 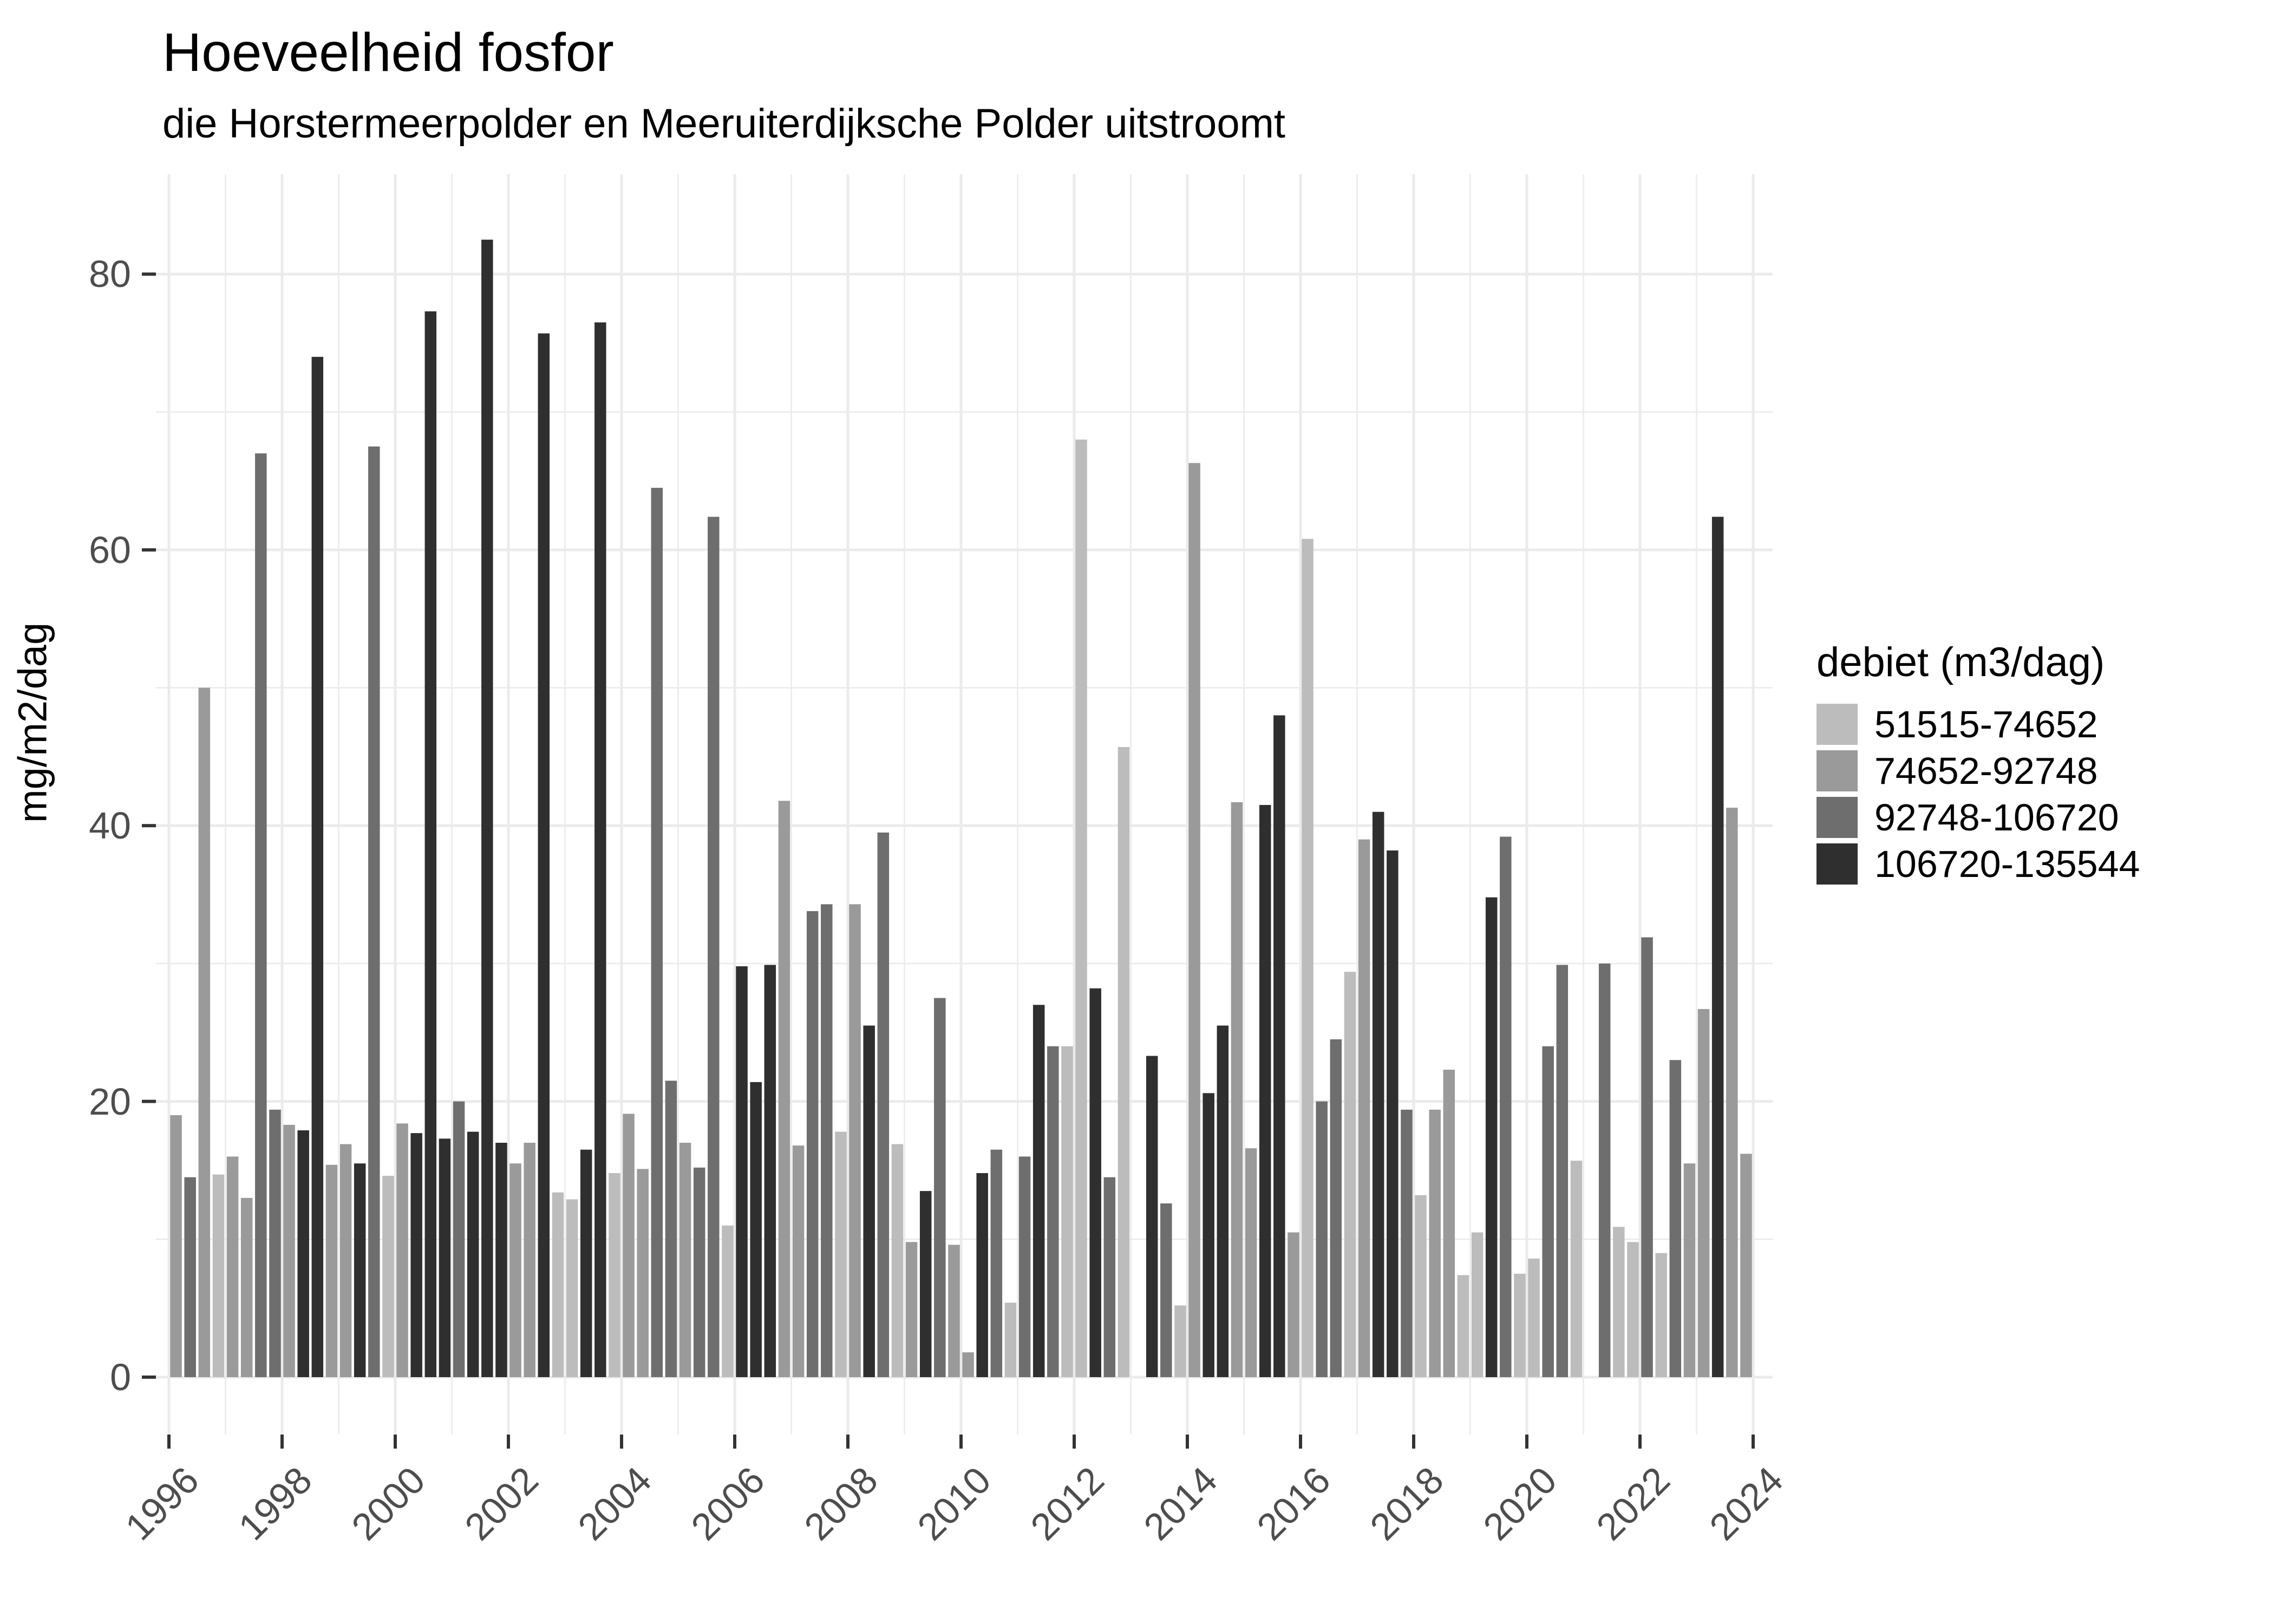 What do you see at coordinates (2007, 864) in the screenshot?
I see `legend-item-label: 106720-135544` at bounding box center [2007, 864].